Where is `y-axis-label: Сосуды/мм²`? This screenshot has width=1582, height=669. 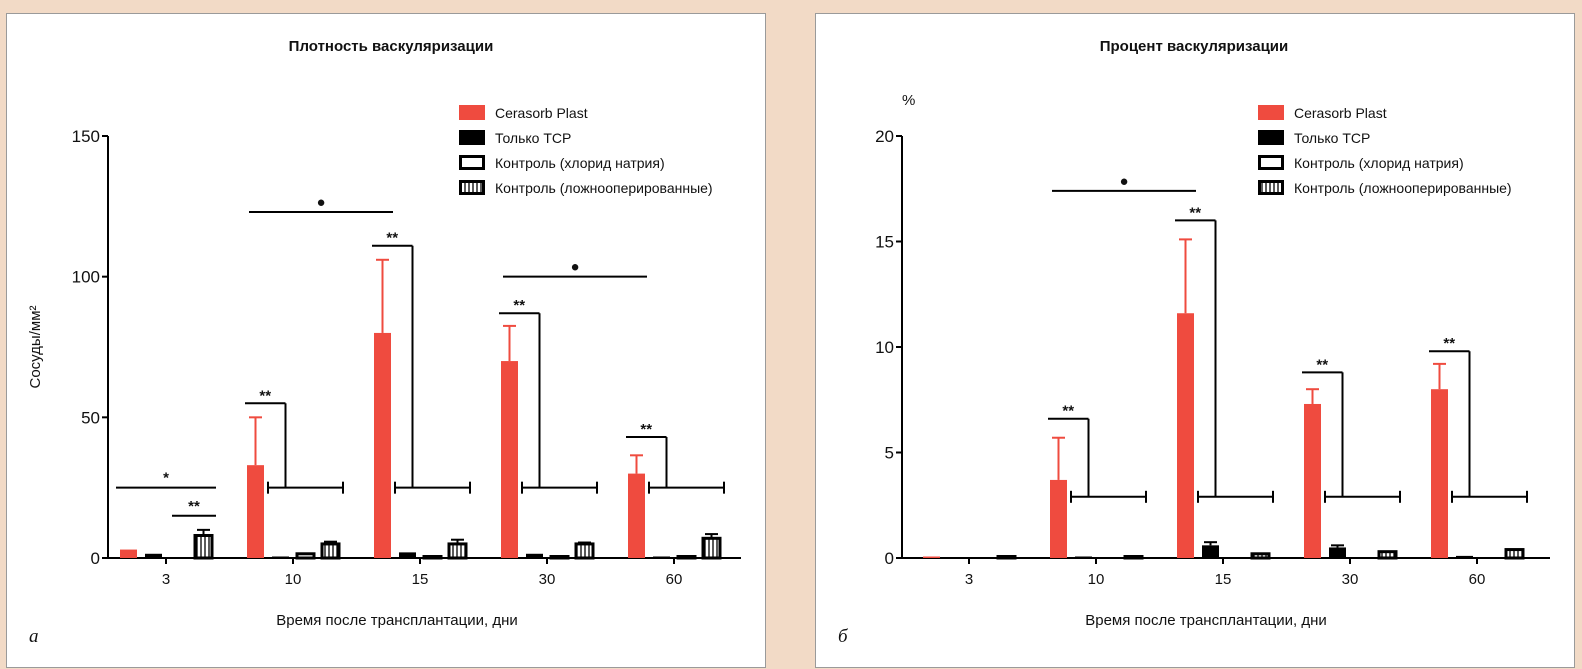
y-axis-label: Сосуды/мм² is located at coordinates (35, 346).